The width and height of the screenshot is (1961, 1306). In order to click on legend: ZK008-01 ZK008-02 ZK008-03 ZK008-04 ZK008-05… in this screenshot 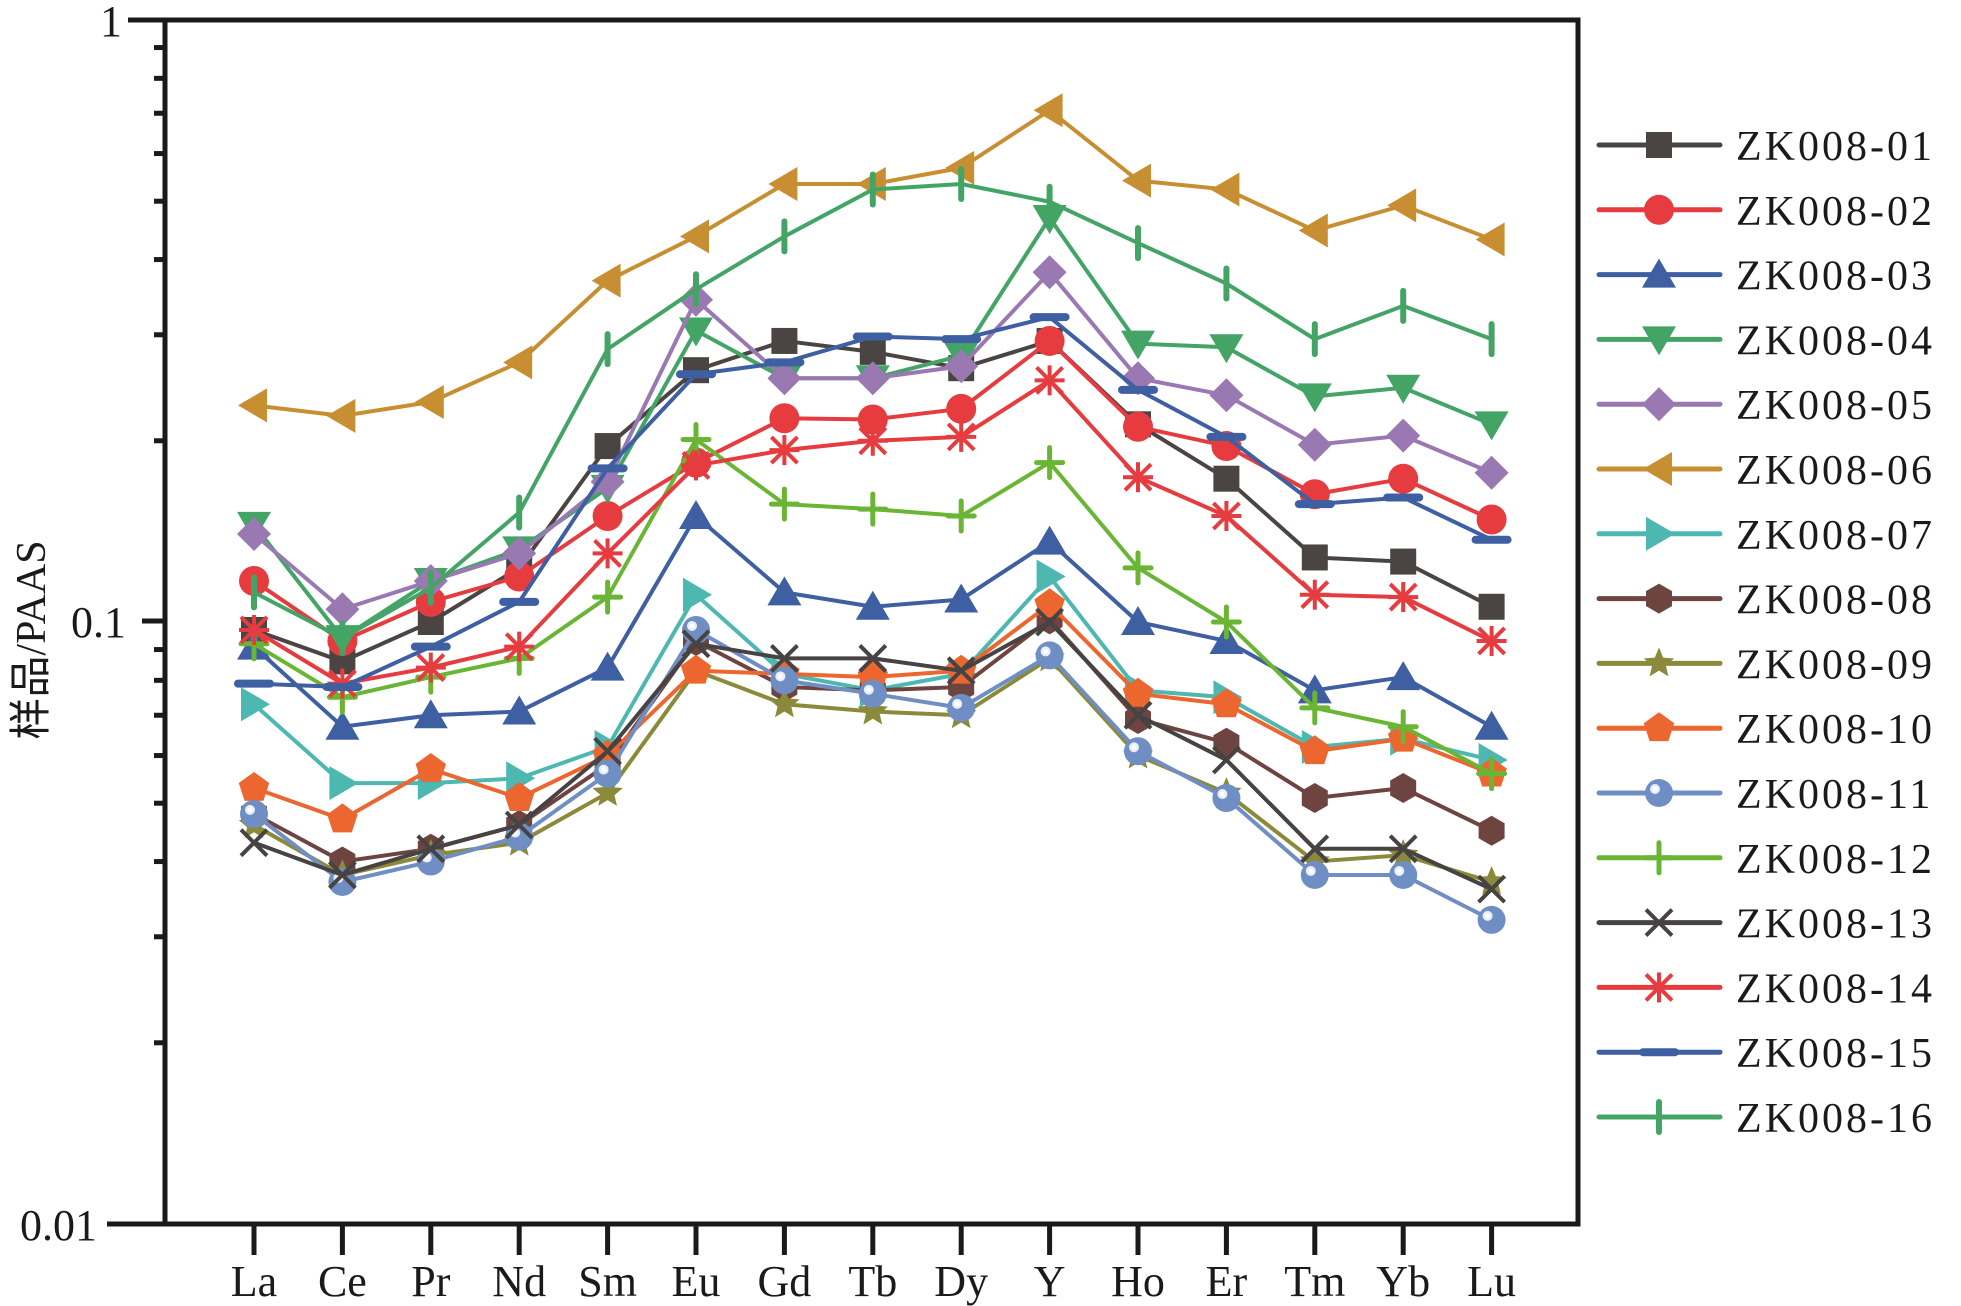, I will do `click(1765, 633)`.